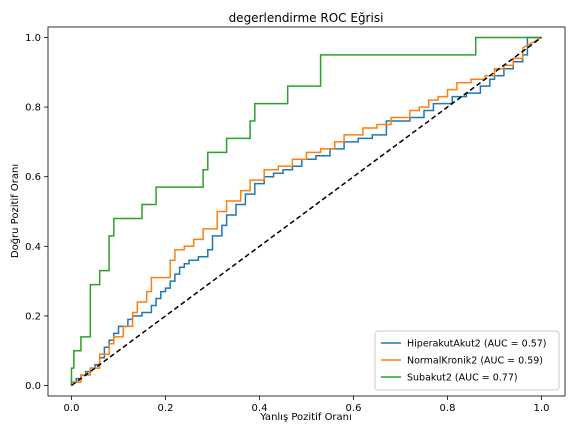 The width and height of the screenshot is (576, 436). What do you see at coordinates (33, 247) in the screenshot?
I see `y-tick-label: 0.4` at bounding box center [33, 247].